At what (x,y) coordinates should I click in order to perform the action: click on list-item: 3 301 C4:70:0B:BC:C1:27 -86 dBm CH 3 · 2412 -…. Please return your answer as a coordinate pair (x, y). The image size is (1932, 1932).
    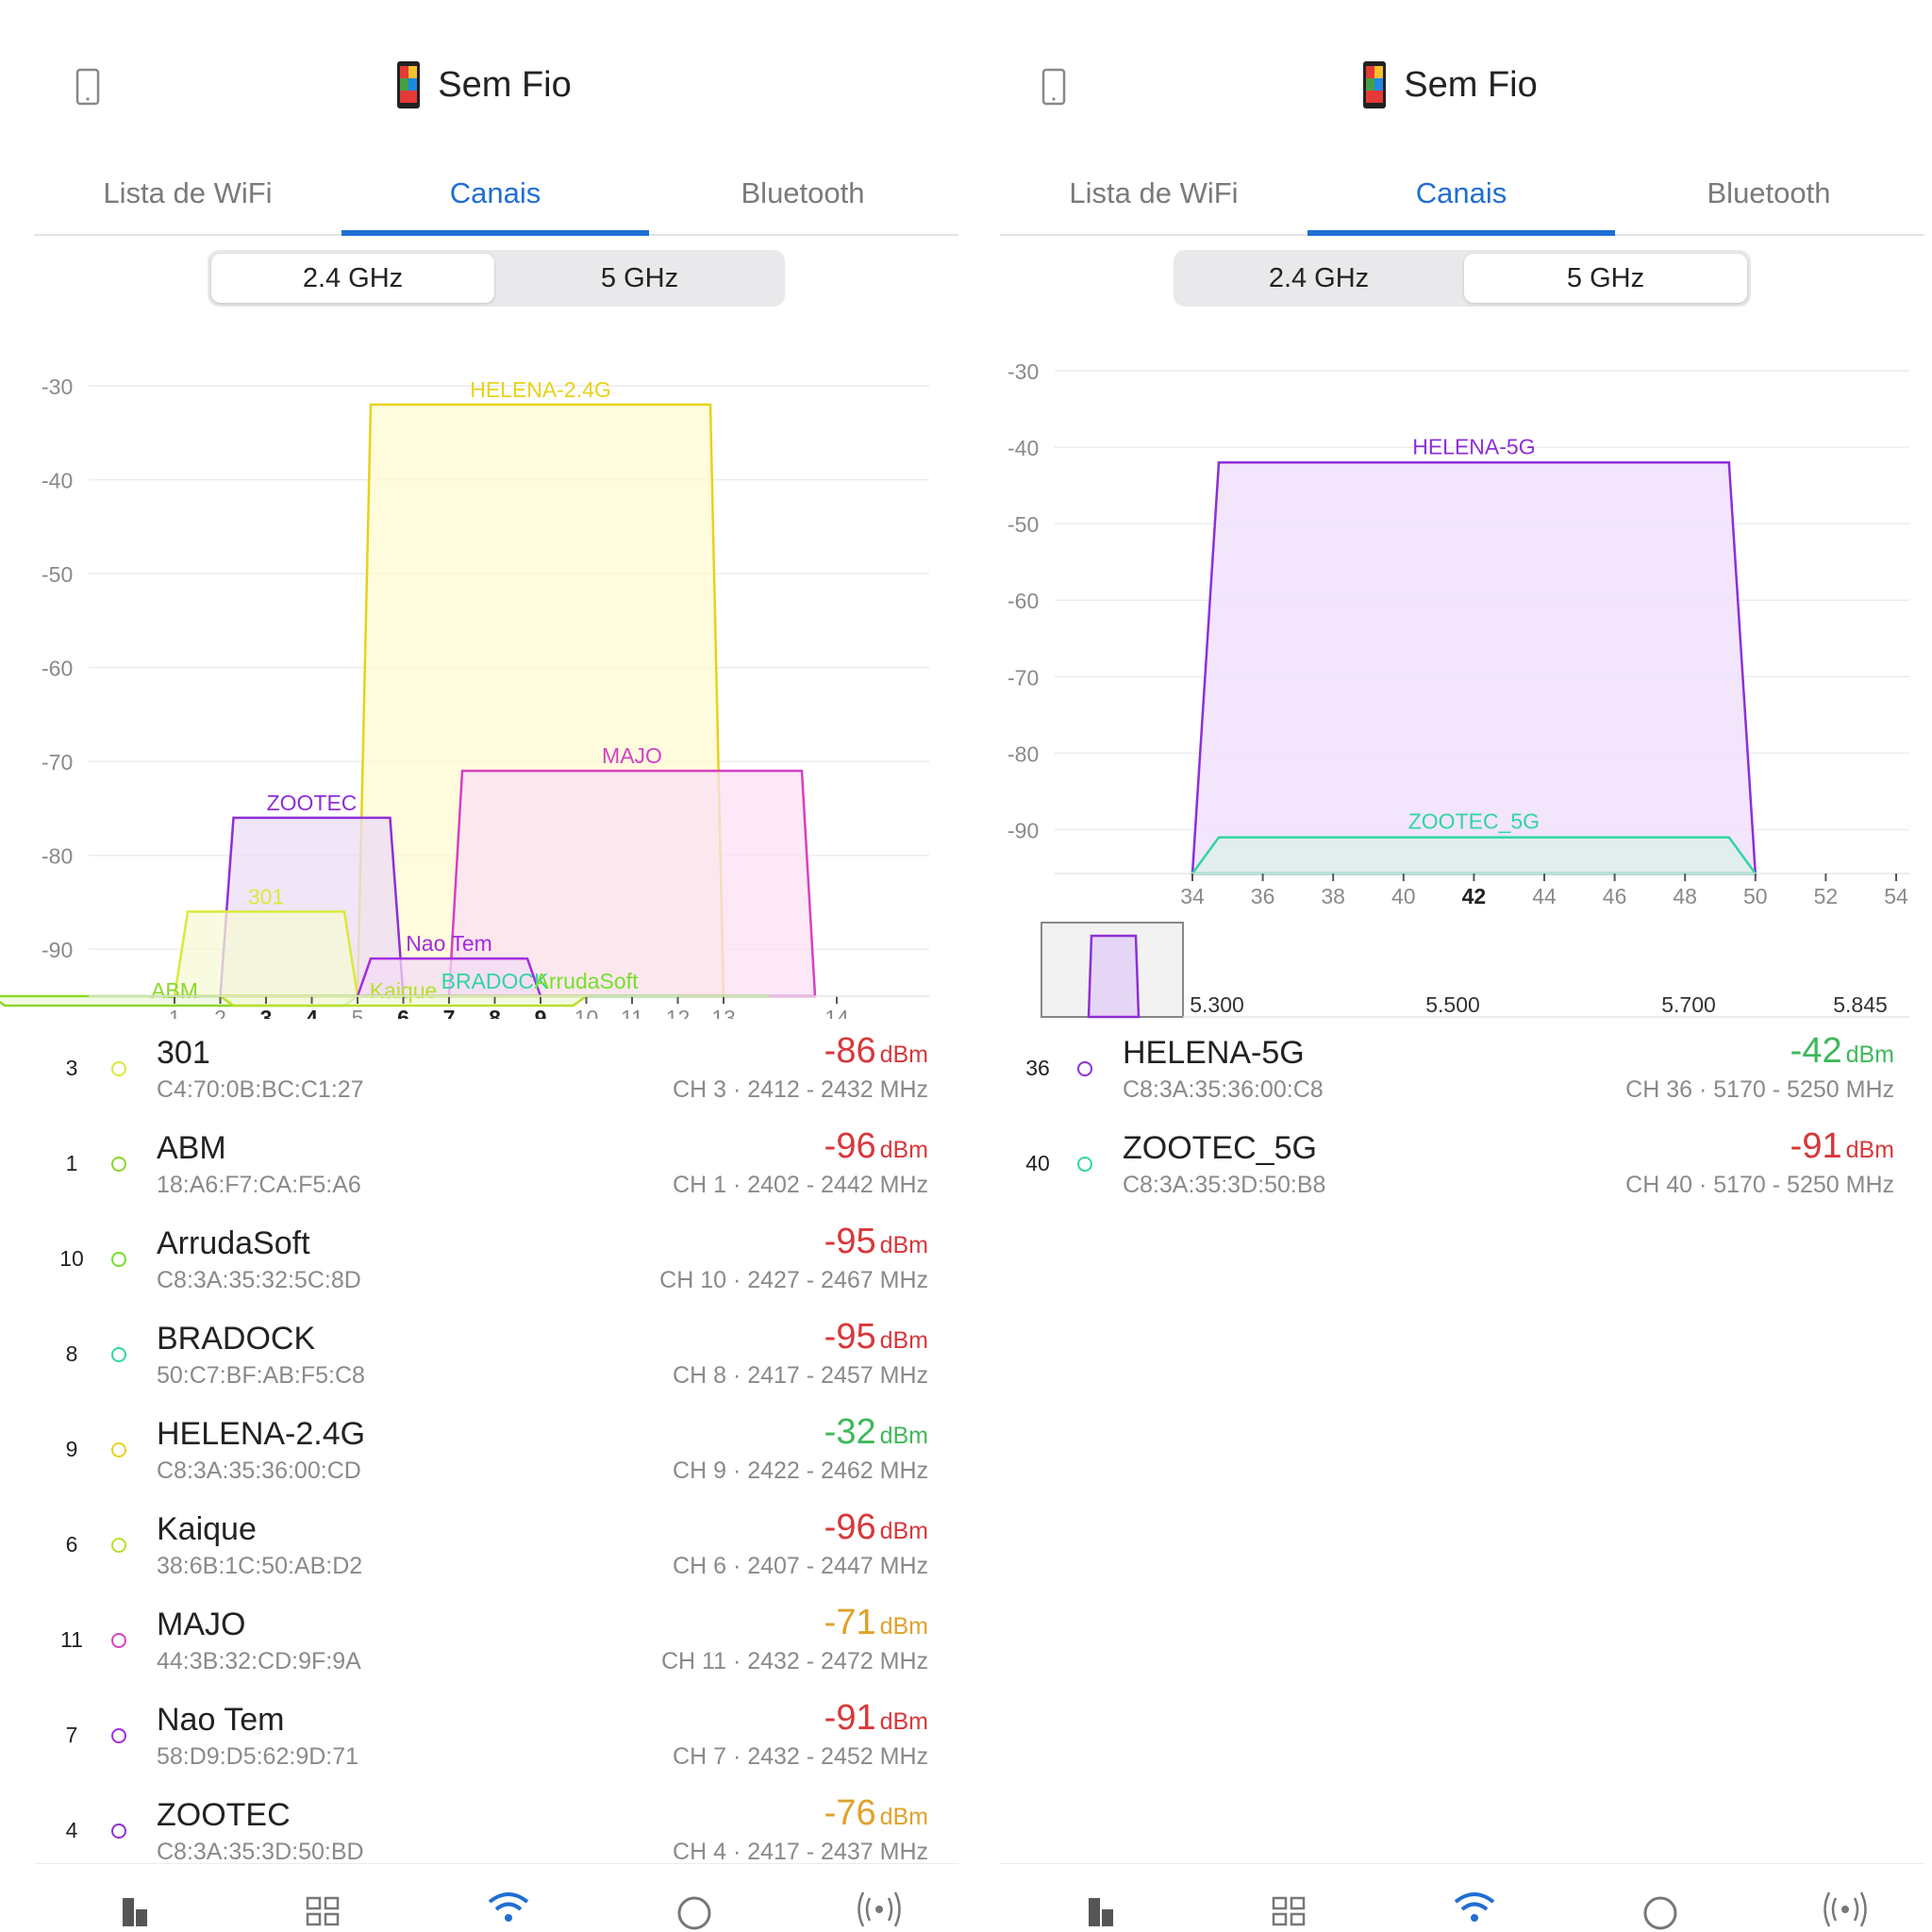
    Looking at the image, I should click on (496, 1071).